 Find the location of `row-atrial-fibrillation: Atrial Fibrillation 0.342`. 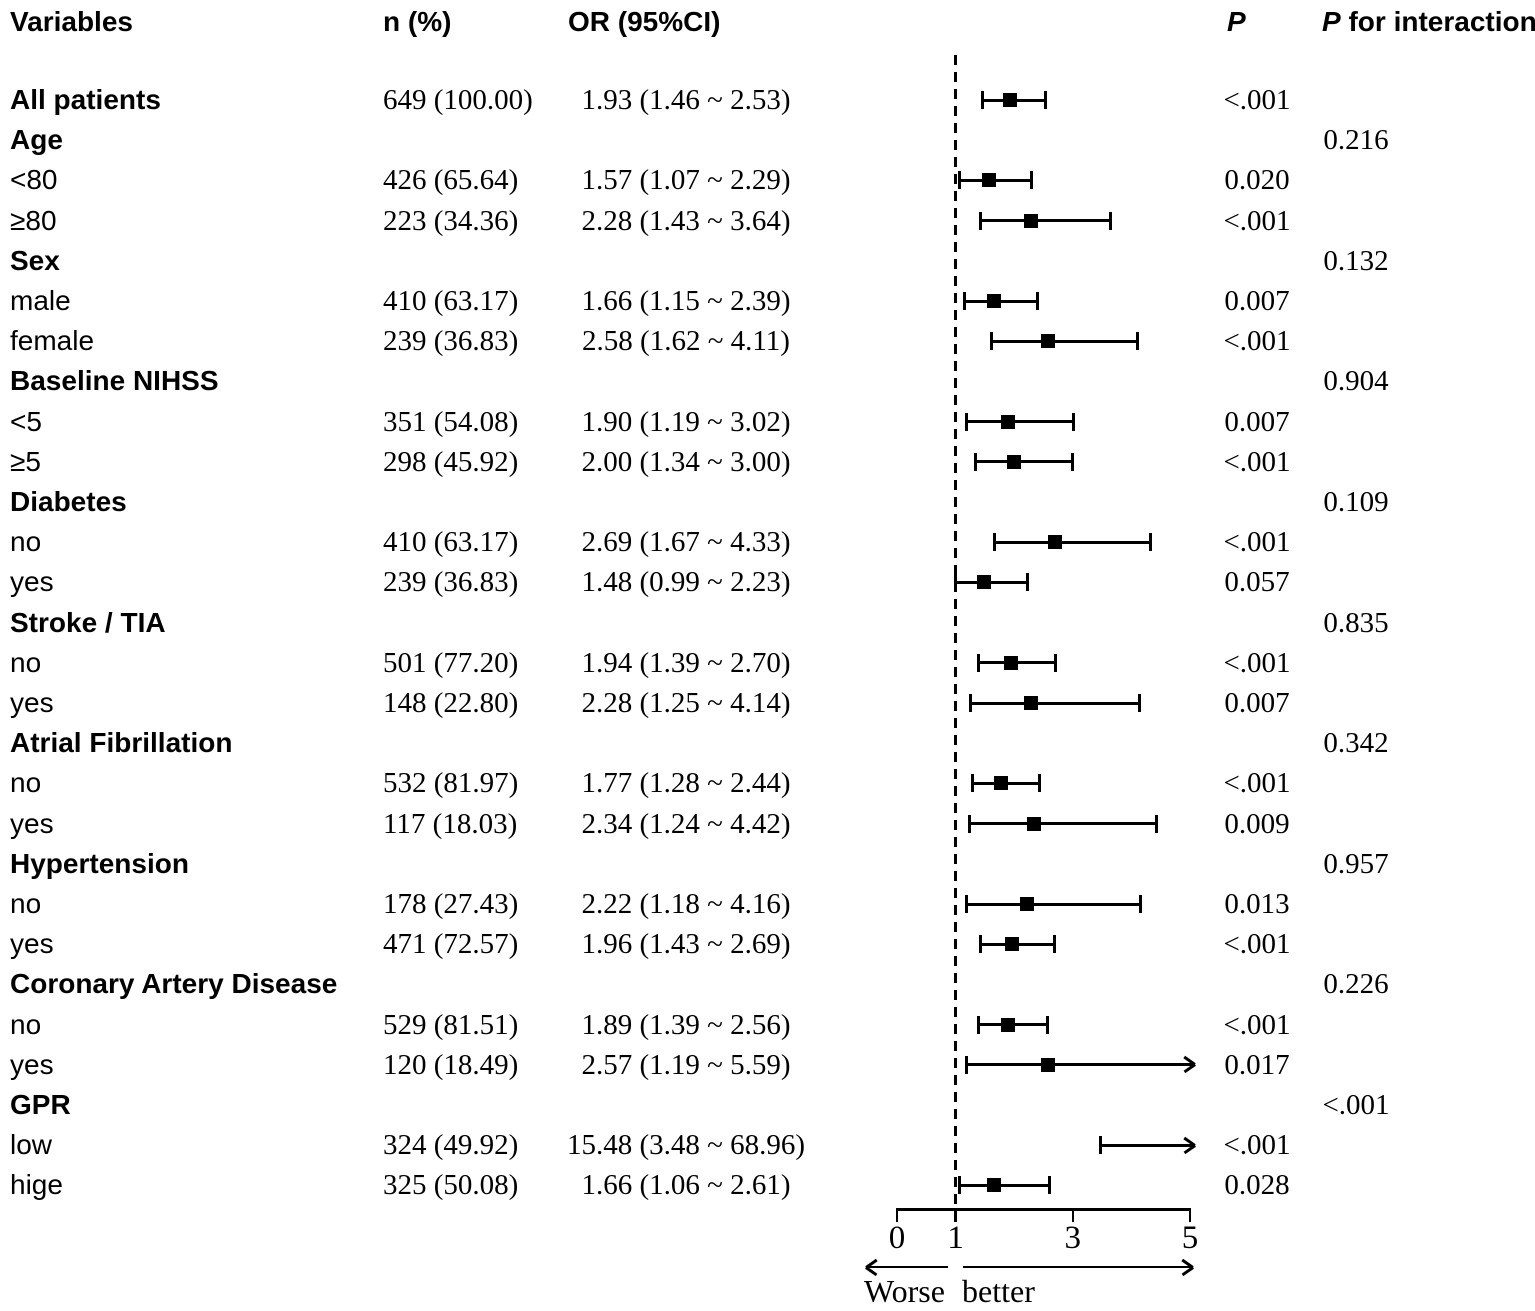

row-atrial-fibrillation: Atrial Fibrillation 0.342 is located at coordinates (767, 743).